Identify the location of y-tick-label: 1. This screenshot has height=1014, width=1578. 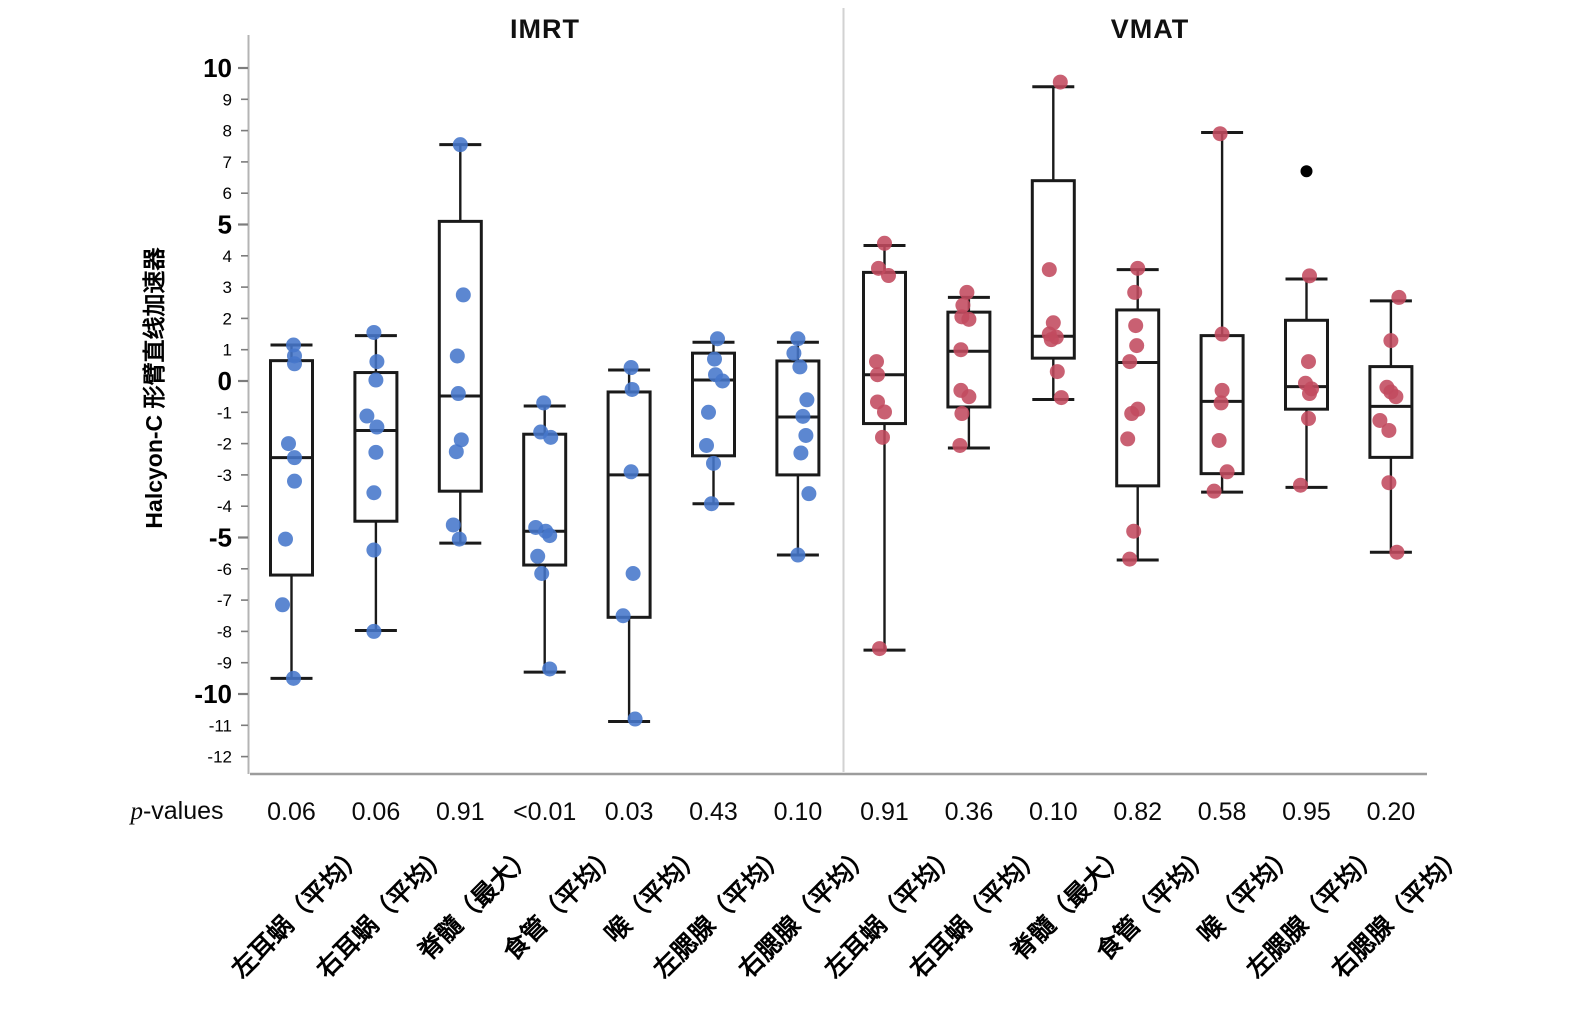
(227, 350).